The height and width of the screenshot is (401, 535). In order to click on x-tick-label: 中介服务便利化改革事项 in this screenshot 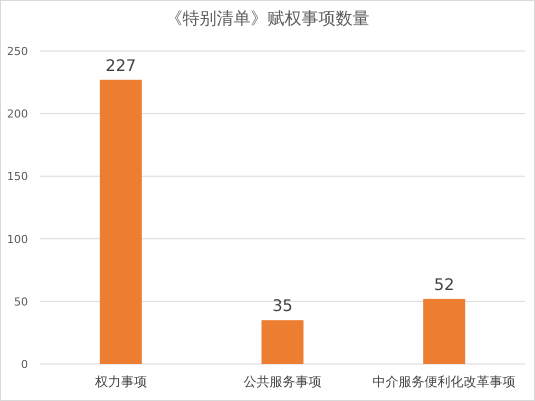, I will do `click(444, 382)`.